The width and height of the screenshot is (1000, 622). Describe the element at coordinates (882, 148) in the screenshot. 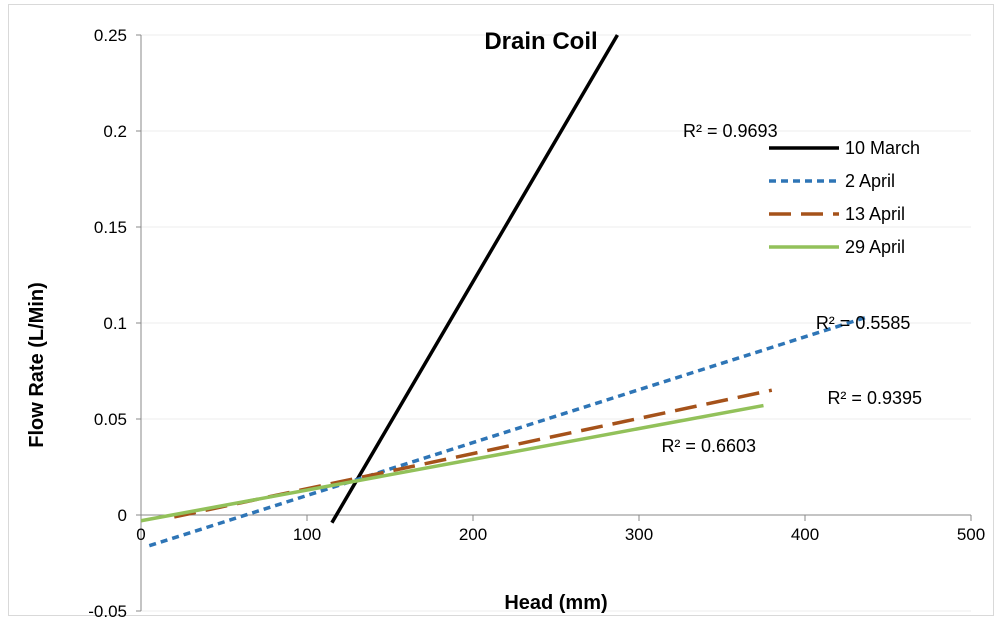

I see `legend-label: 10 March` at that location.